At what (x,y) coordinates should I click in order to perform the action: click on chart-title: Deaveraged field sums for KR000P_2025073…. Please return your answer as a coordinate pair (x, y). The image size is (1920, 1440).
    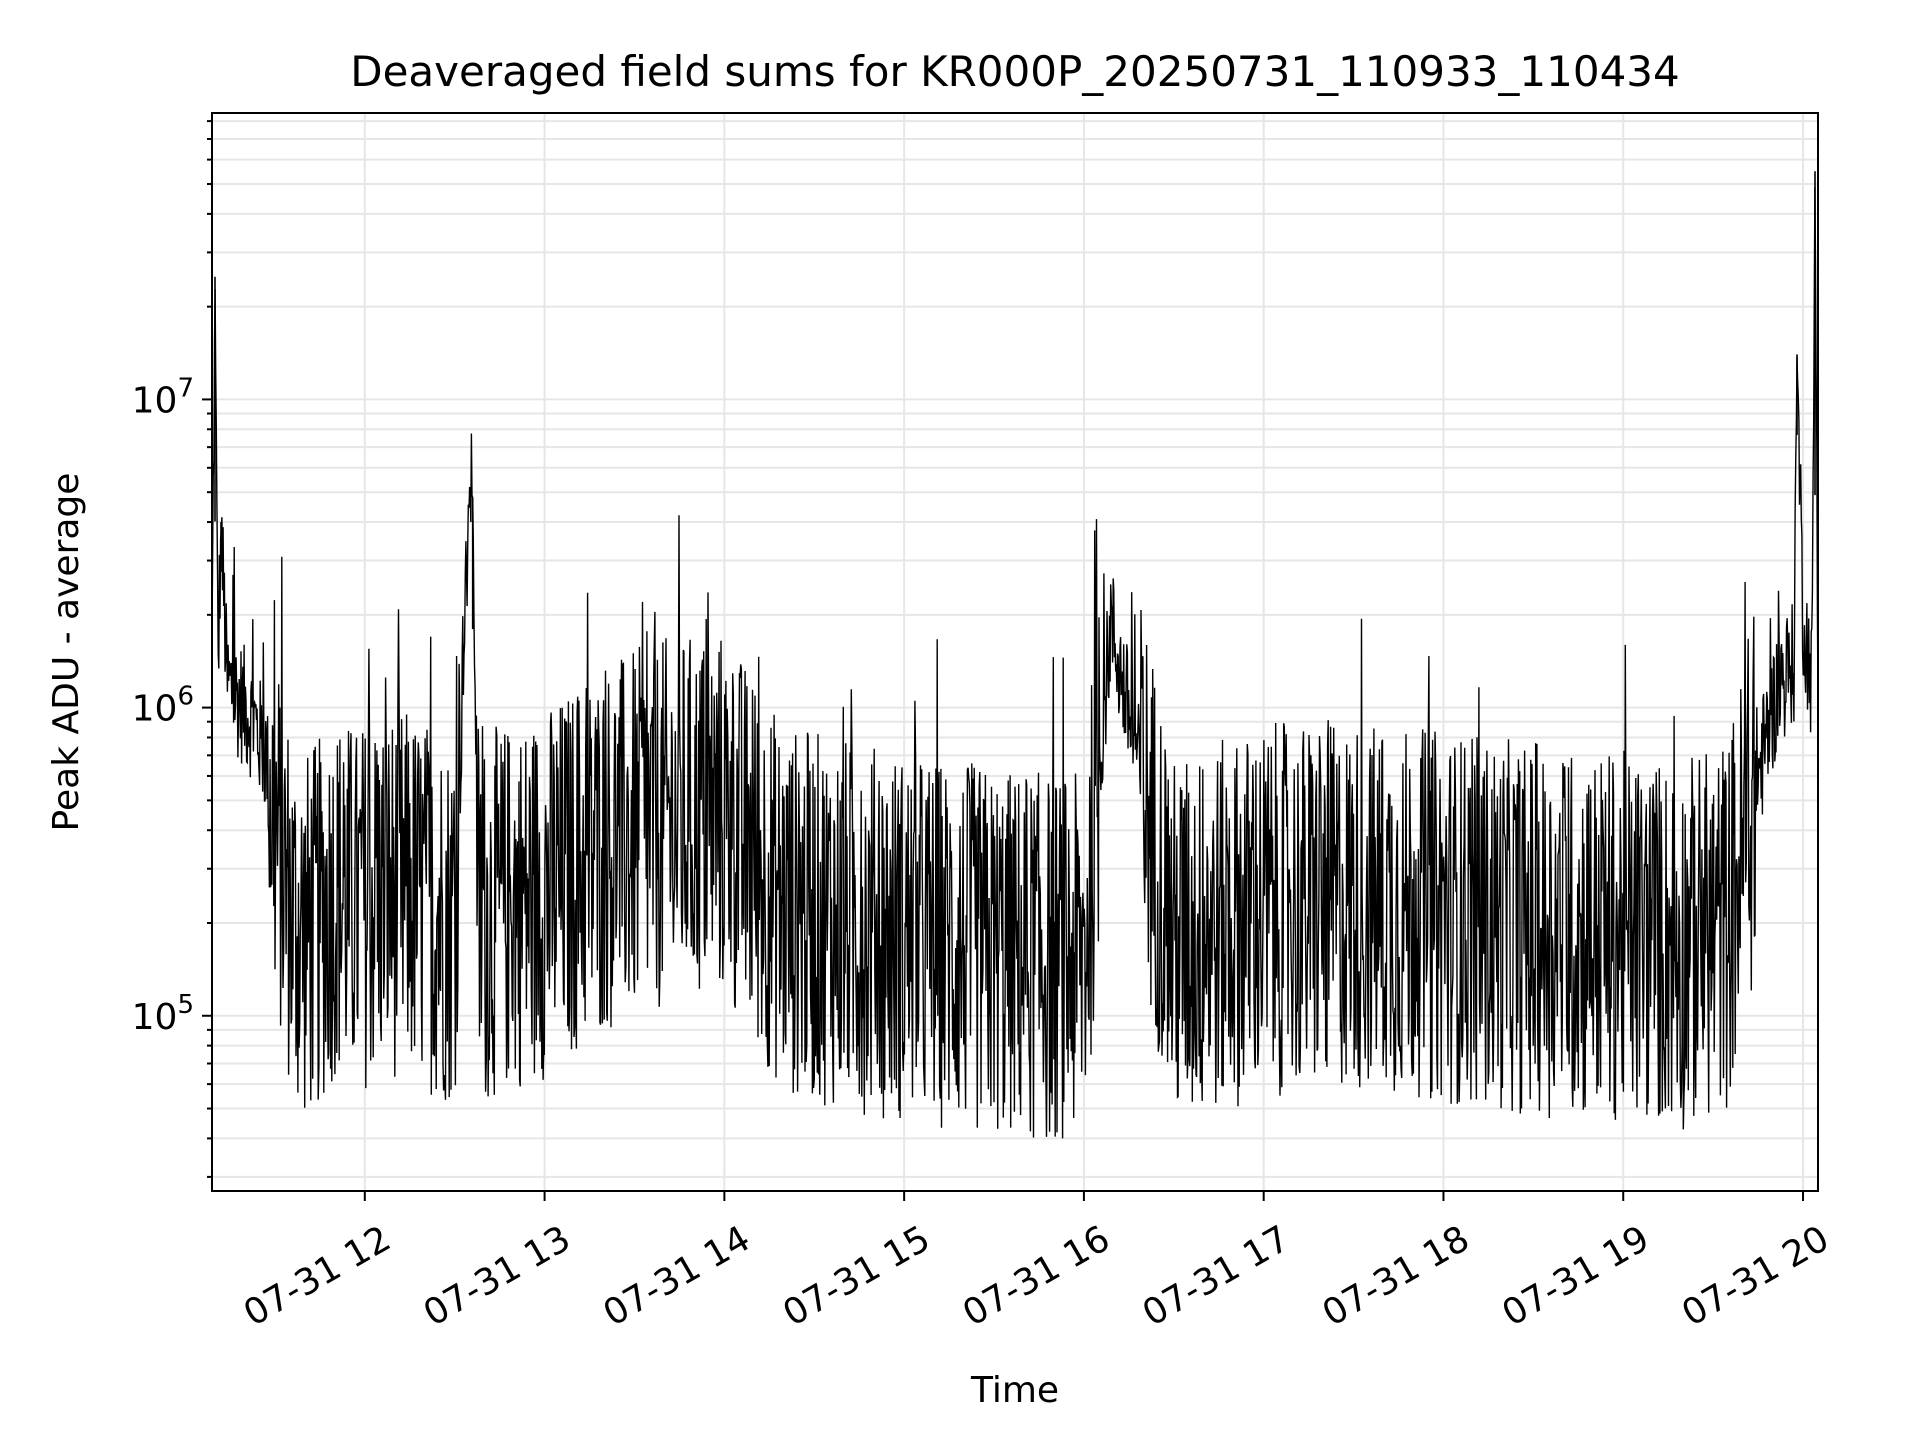
    Looking at the image, I should click on (1015, 71).